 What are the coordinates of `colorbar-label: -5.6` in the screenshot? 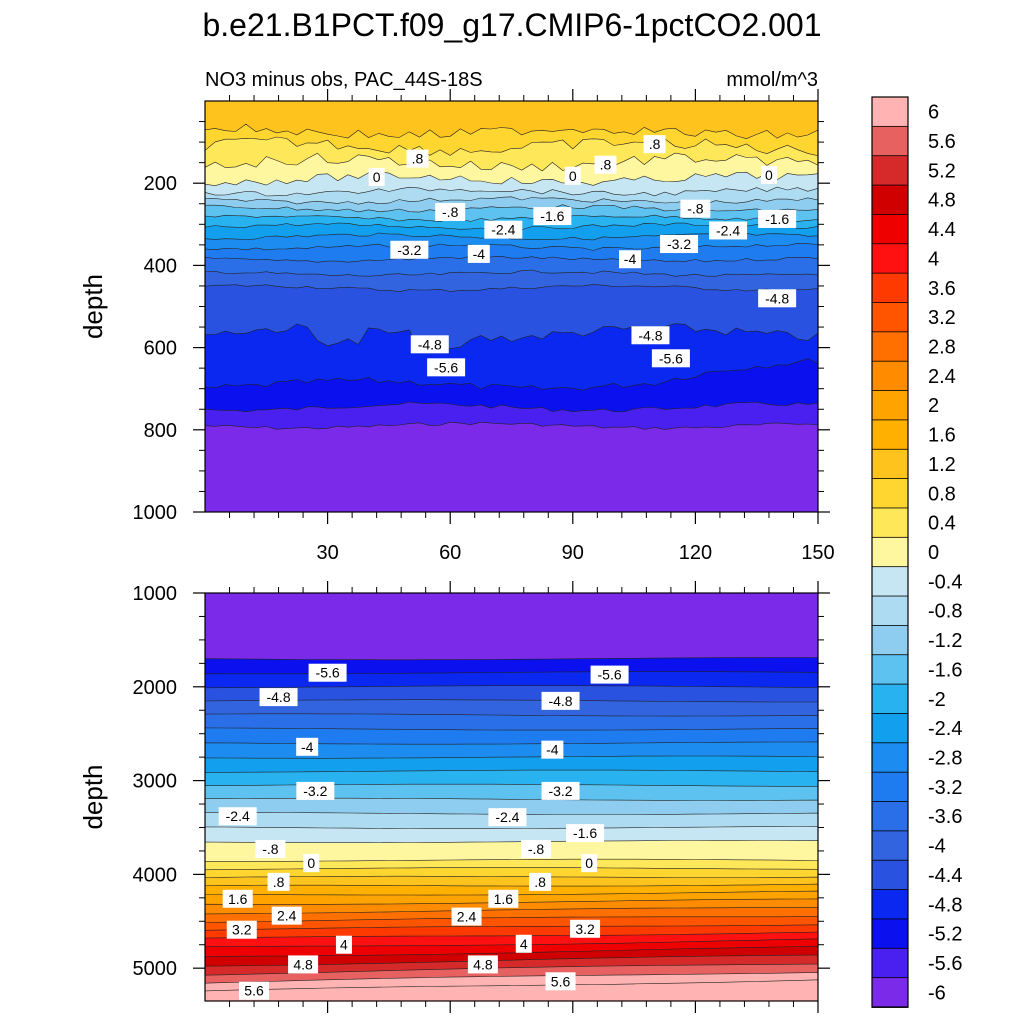 It's located at (945, 964).